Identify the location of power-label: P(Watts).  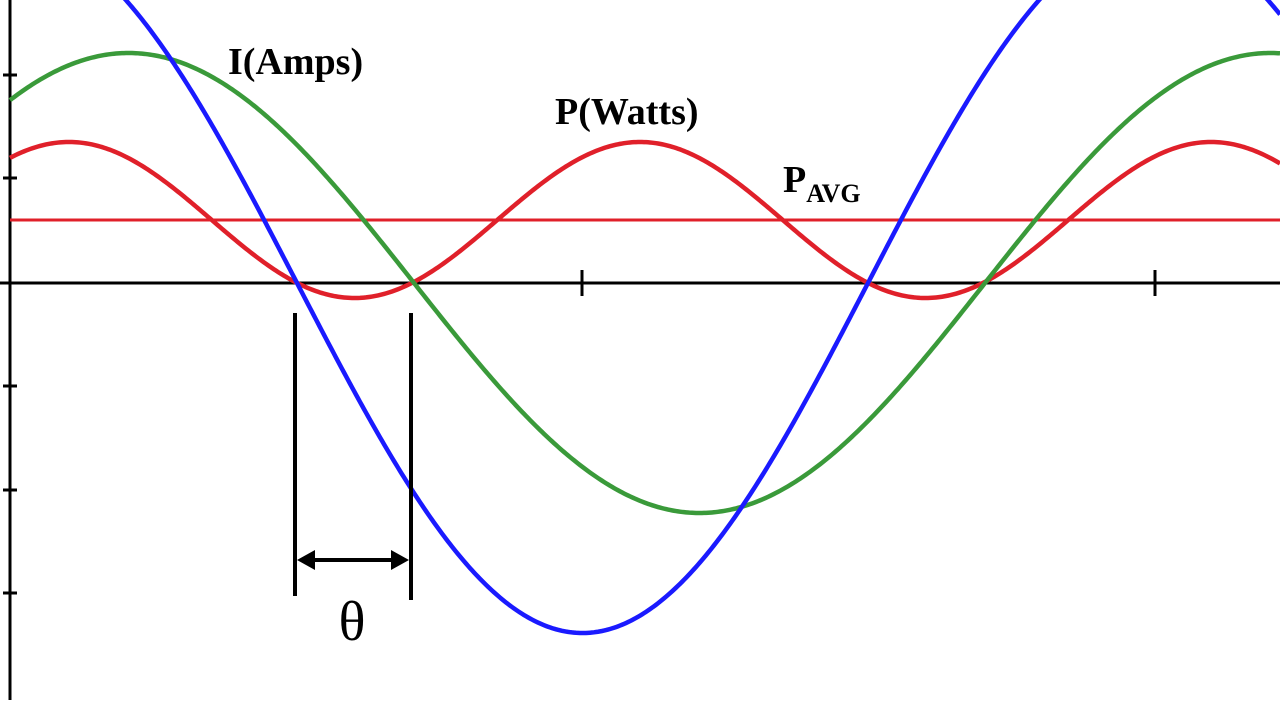
(627, 112).